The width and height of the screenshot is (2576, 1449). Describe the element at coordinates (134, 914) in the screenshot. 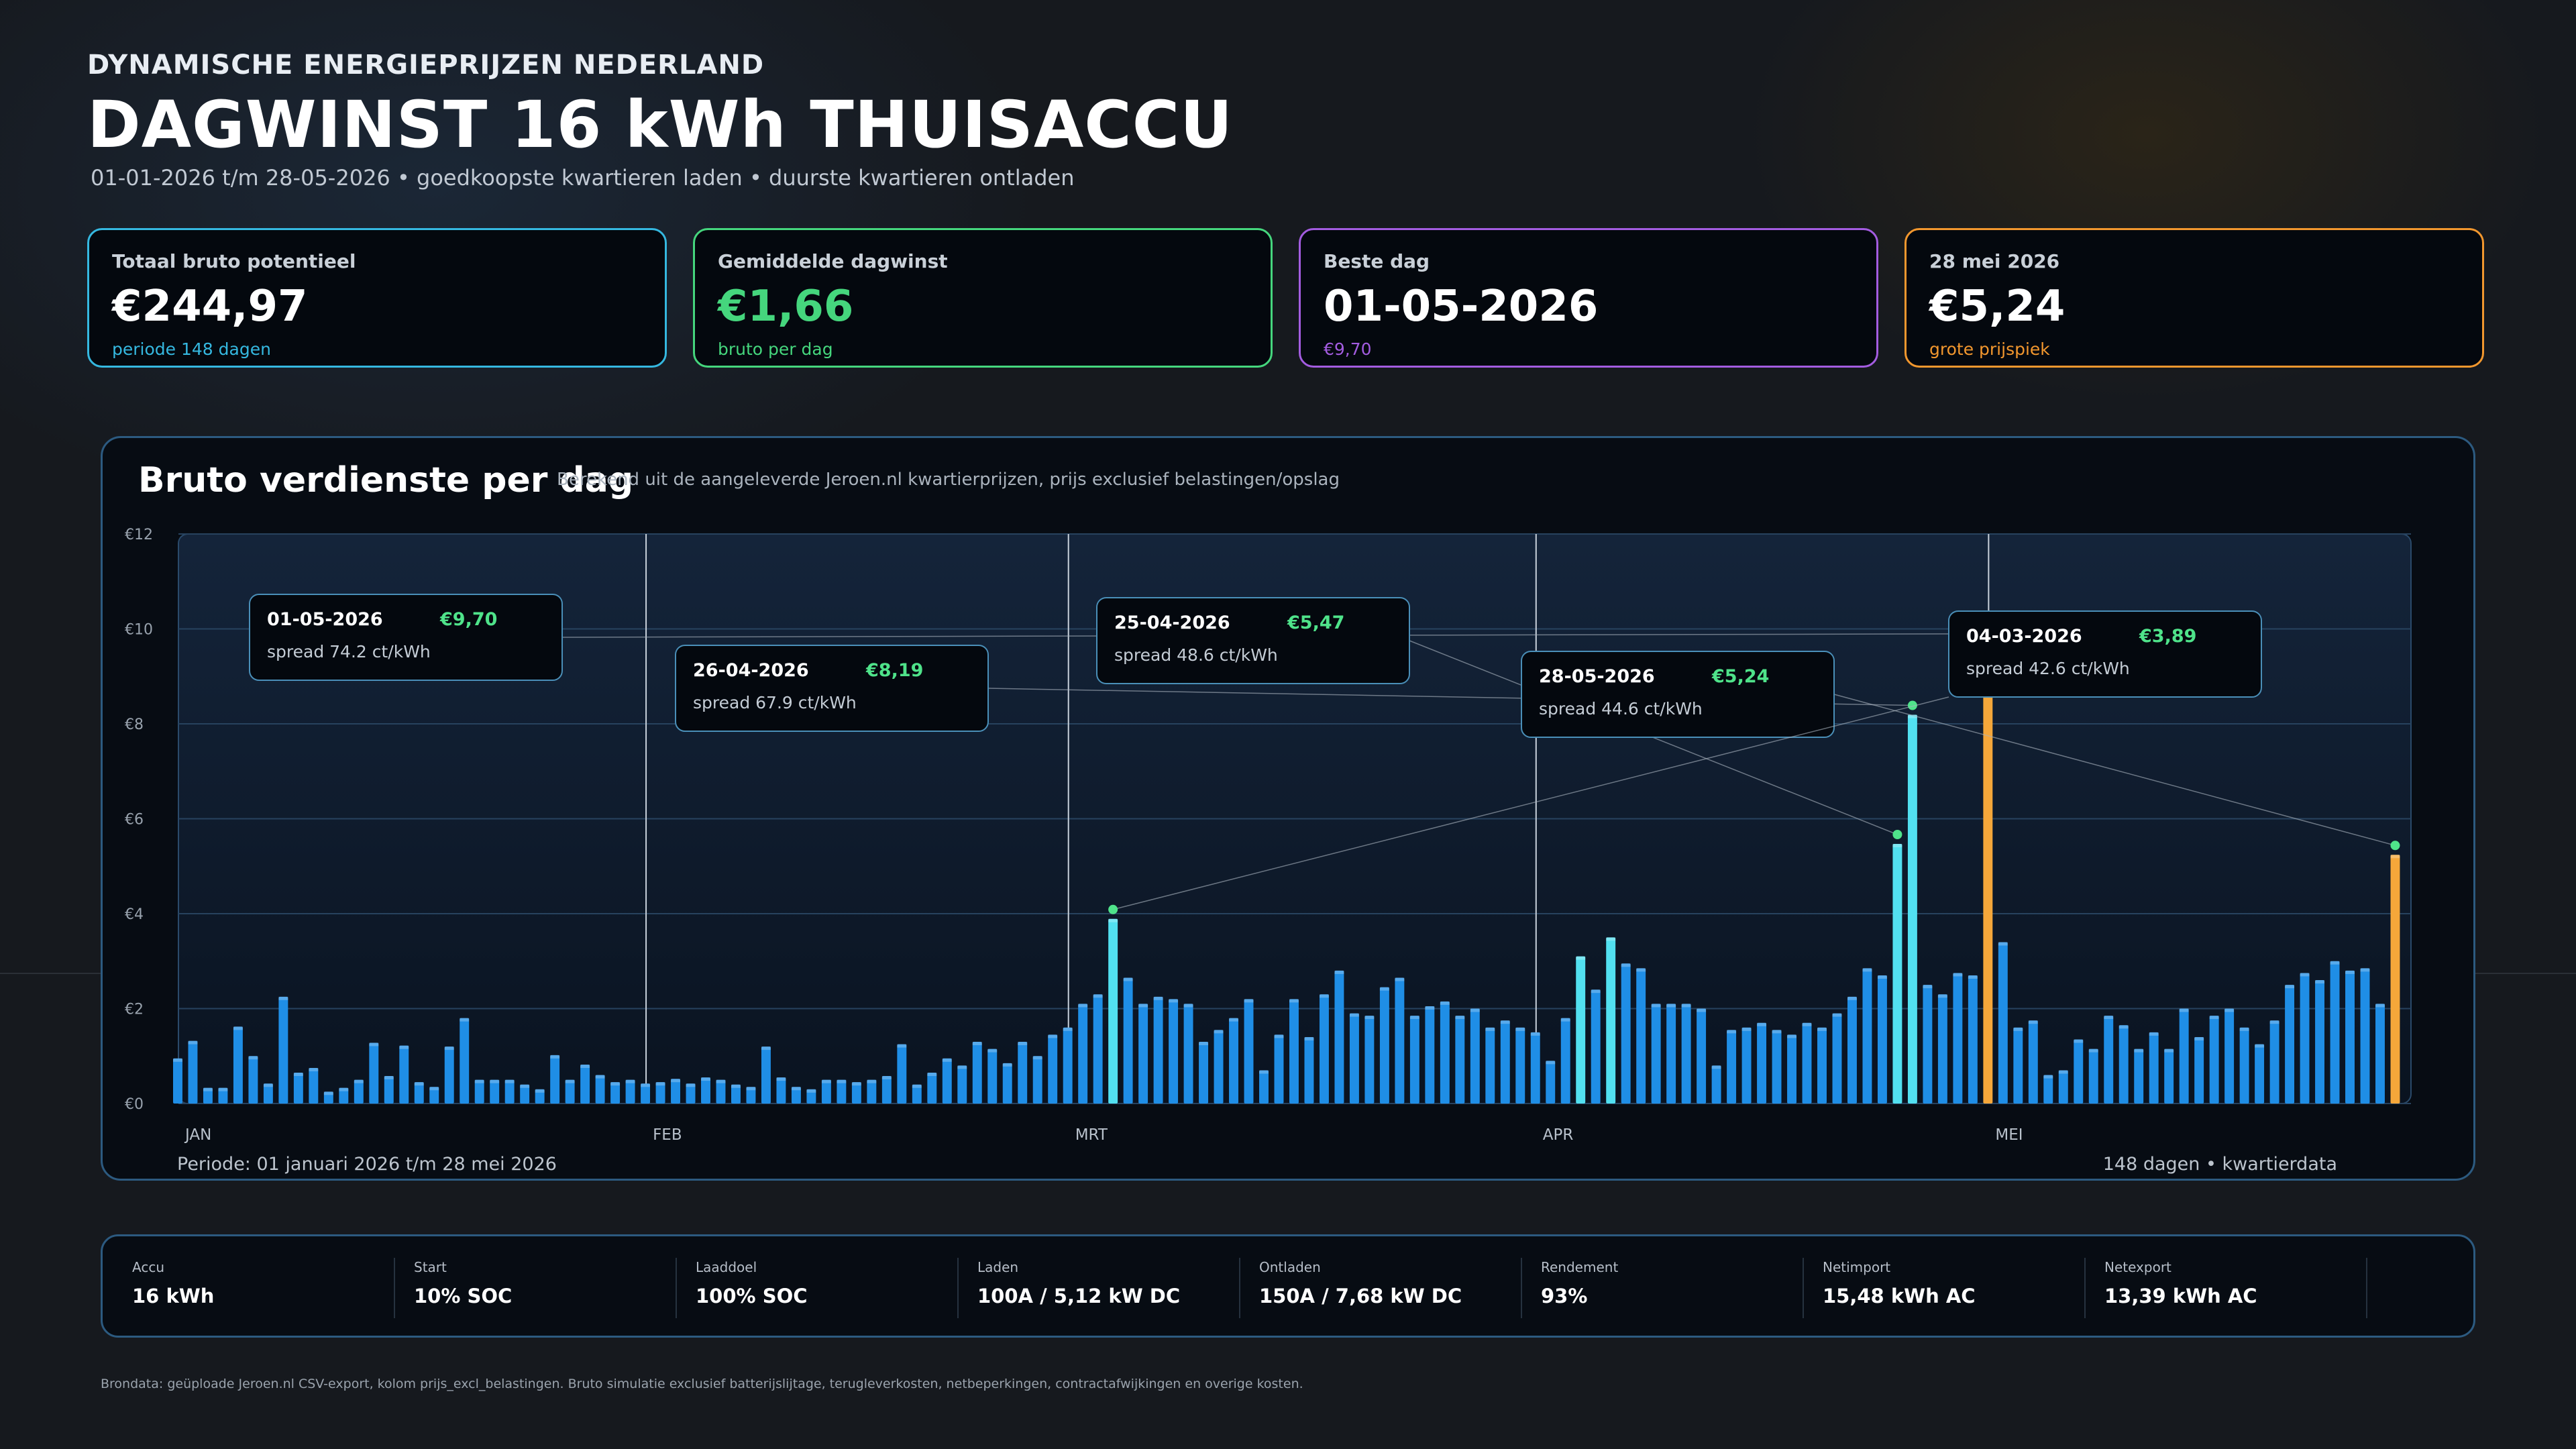

I see `y-tick-label: €4` at that location.